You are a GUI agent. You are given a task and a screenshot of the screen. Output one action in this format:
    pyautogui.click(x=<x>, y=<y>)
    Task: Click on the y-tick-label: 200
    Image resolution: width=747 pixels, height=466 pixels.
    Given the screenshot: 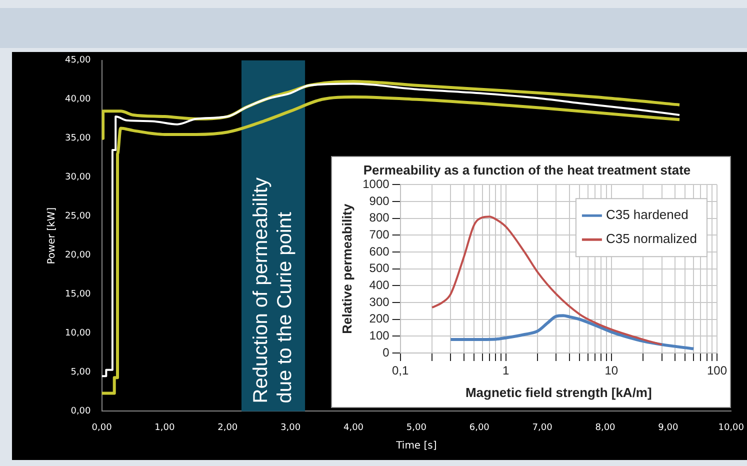 What is the action you would take?
    pyautogui.click(x=379, y=319)
    